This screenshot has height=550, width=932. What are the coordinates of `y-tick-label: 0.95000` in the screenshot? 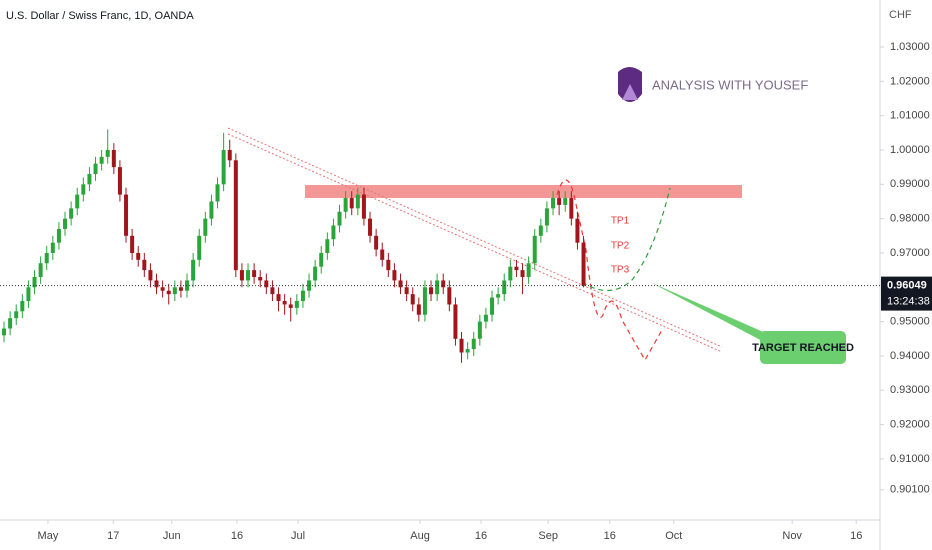 It's located at (910, 322).